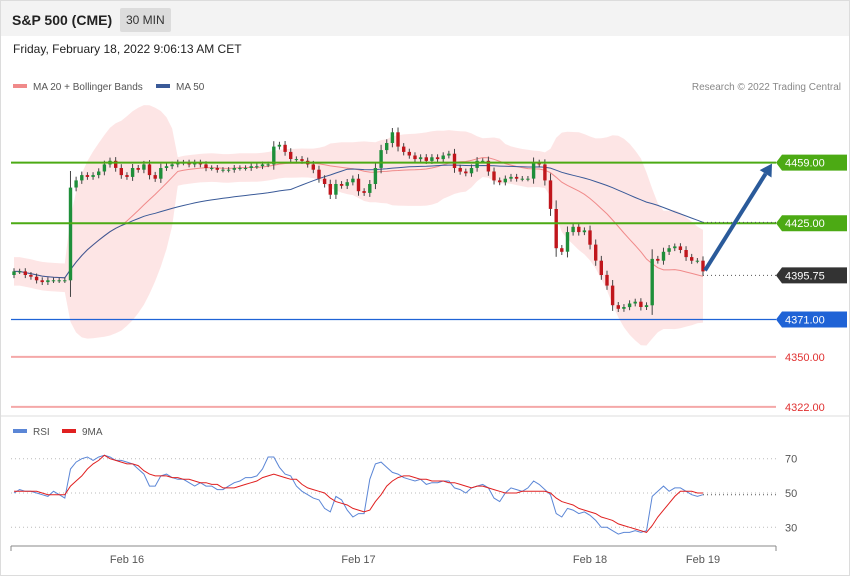 The height and width of the screenshot is (576, 850). What do you see at coordinates (88, 87) in the screenshot?
I see `legend-ma20-label: MA 20 + Bollinger Bands` at bounding box center [88, 87].